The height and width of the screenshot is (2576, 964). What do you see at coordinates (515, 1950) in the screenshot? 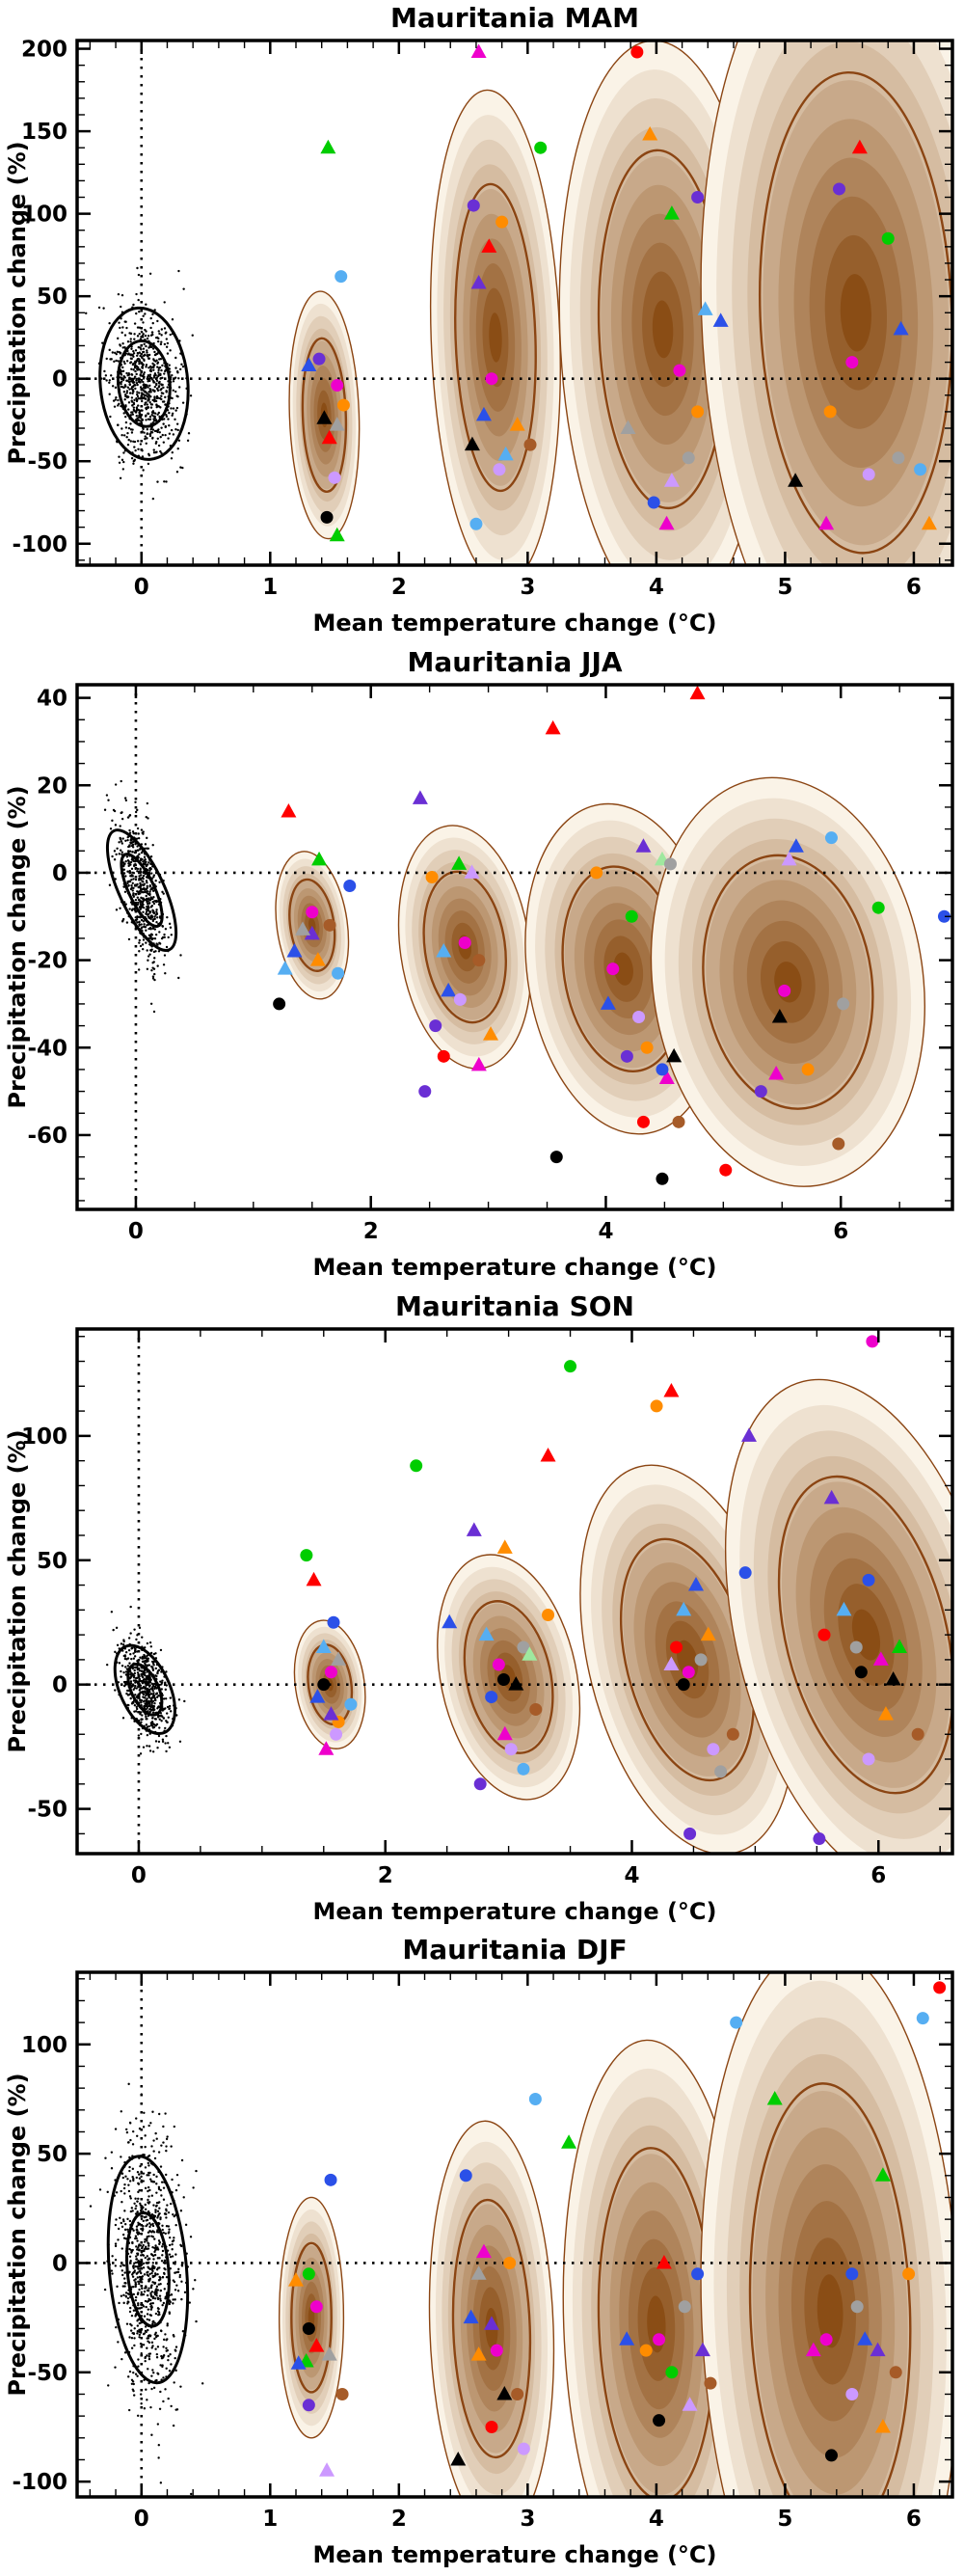
I see `chart-title: Mauritania DJF` at bounding box center [515, 1950].